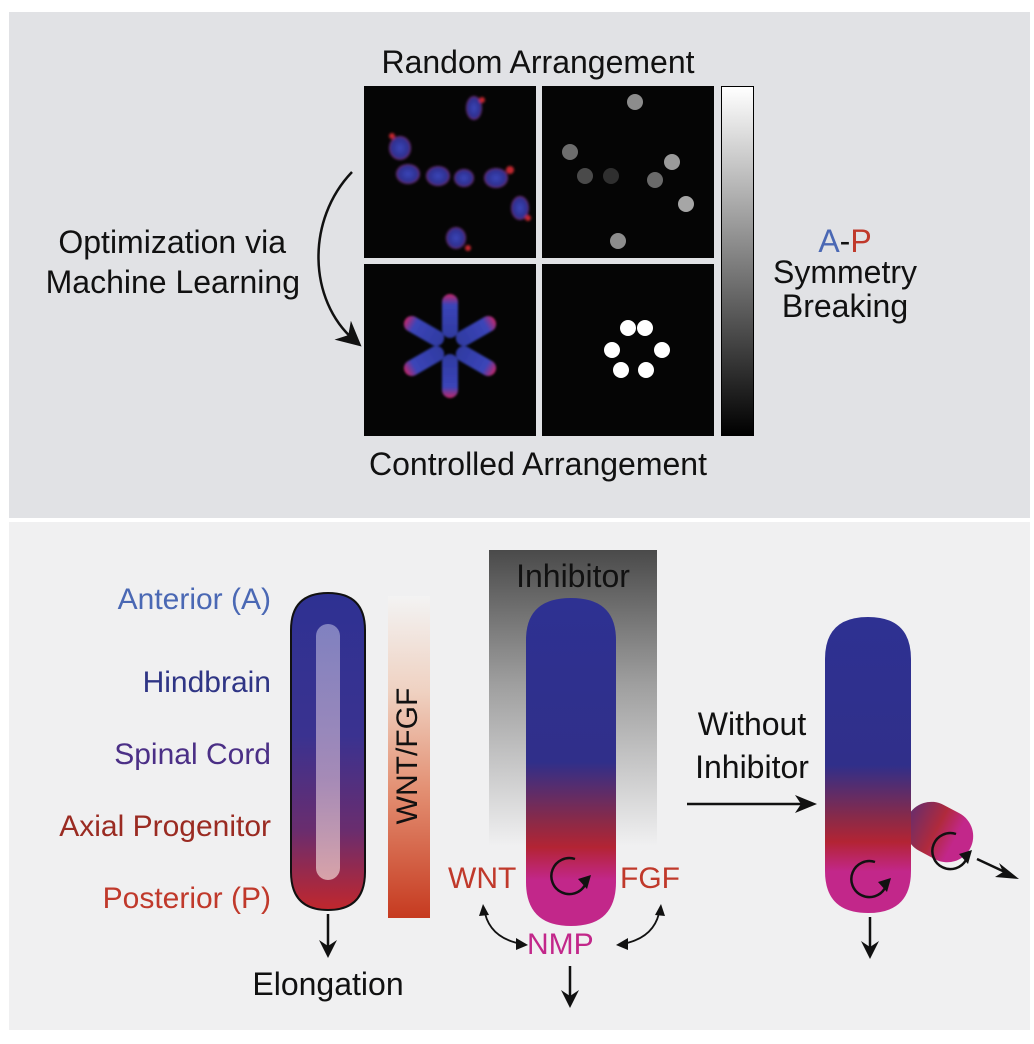  What do you see at coordinates (192, 754) in the screenshot?
I see `spinal-cord-label: Spinal Cord` at bounding box center [192, 754].